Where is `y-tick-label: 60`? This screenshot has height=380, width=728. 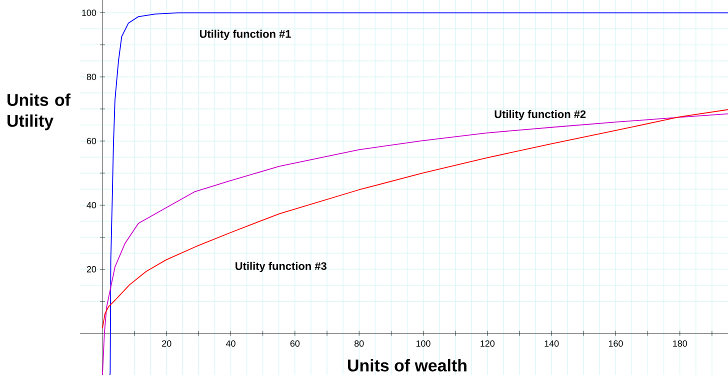
y-tick-label: 60 is located at coordinates (91, 141).